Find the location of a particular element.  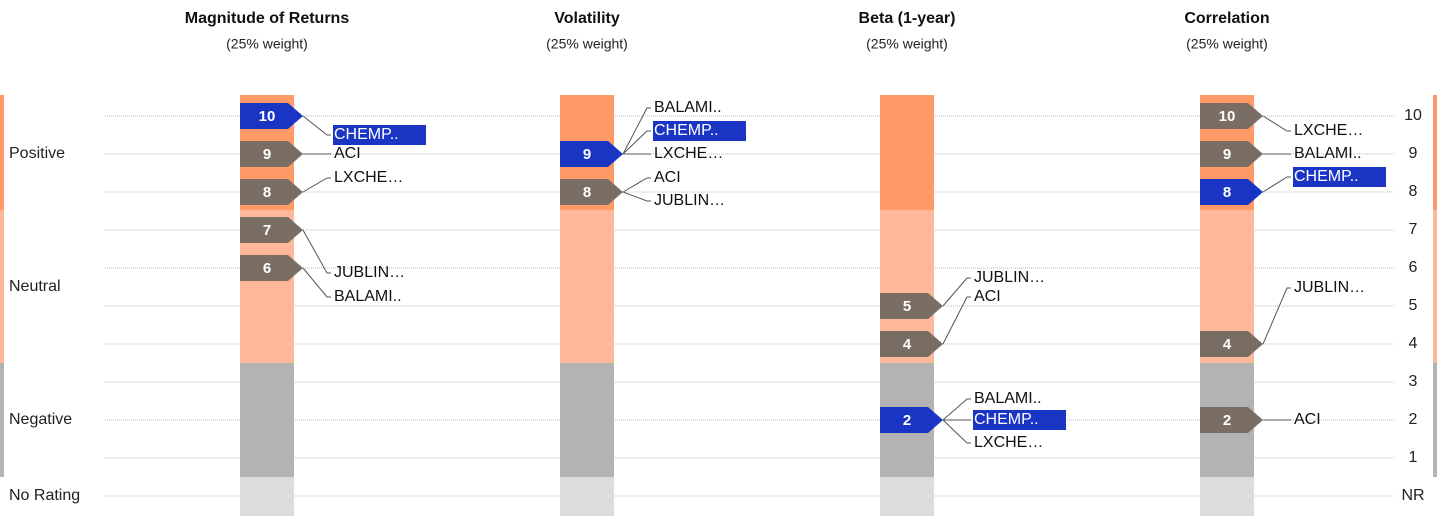

score-value: 5 is located at coordinates (907, 306).